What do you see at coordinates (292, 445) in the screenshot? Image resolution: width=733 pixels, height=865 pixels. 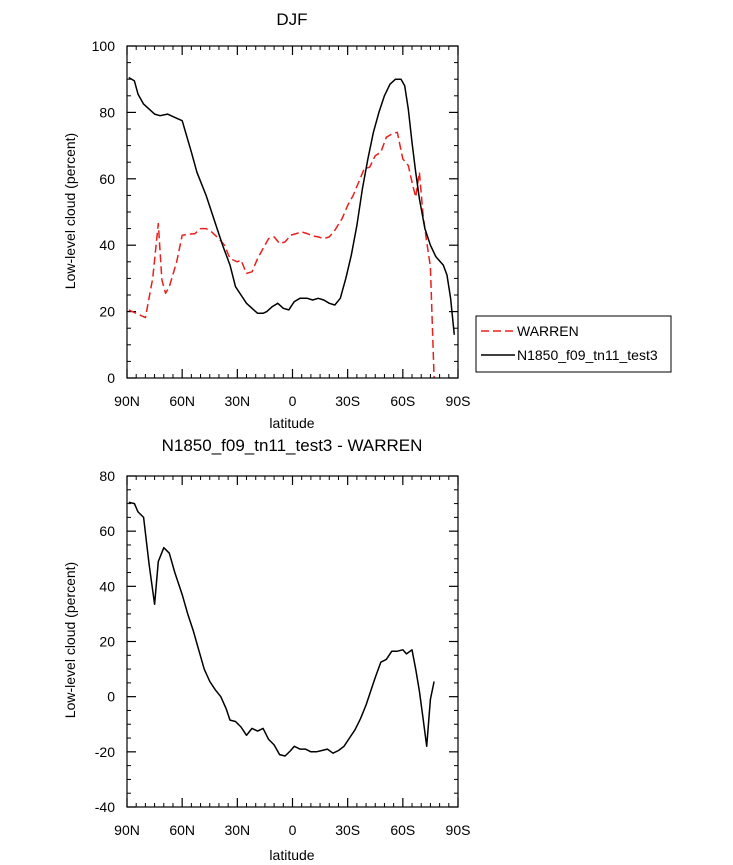 I see `chart2-title: N1850_f09_tn11_test3 - WARREN` at bounding box center [292, 445].